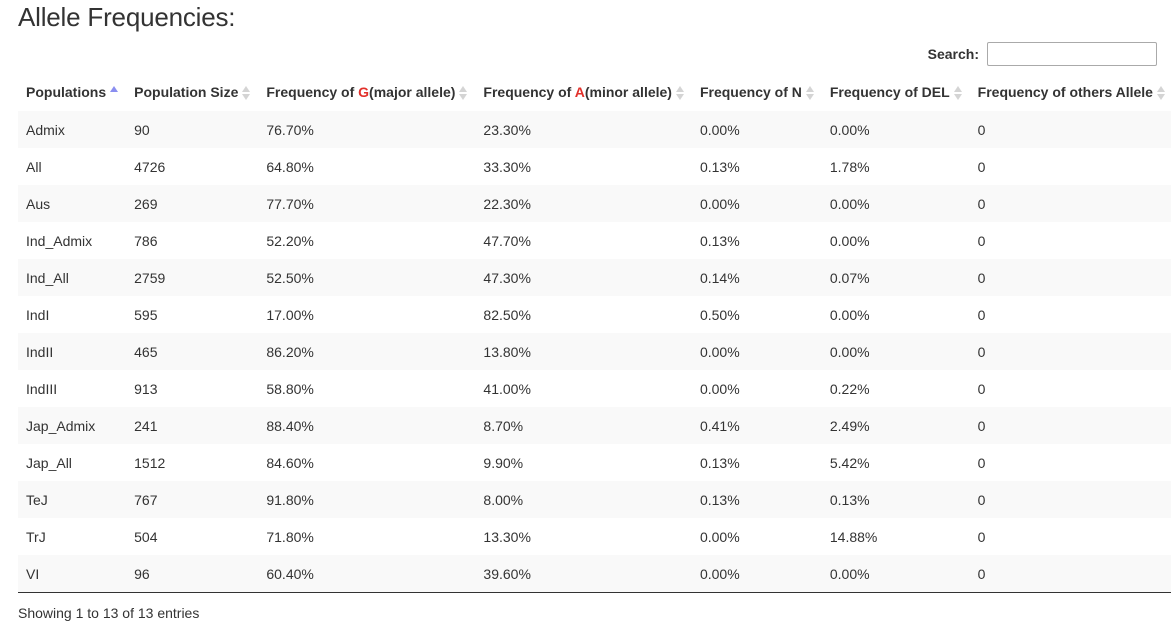 This screenshot has width=1171, height=628. Describe the element at coordinates (503, 462) in the screenshot. I see `cell-frequency-a: 9.90%` at that location.